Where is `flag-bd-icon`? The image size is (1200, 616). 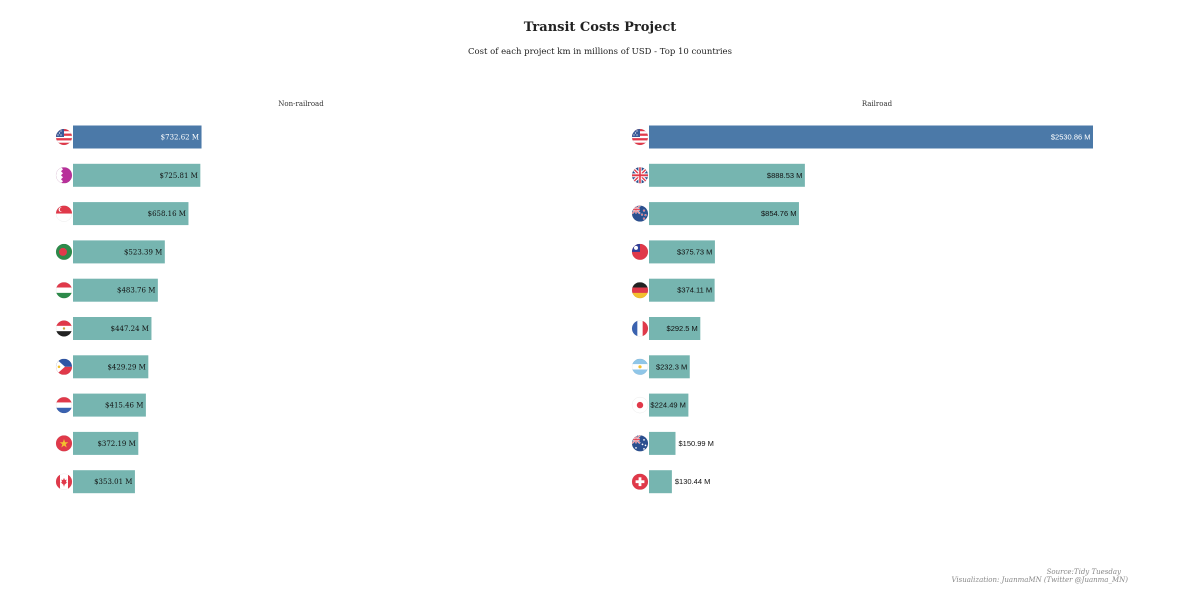 flag-bd-icon is located at coordinates (64, 251).